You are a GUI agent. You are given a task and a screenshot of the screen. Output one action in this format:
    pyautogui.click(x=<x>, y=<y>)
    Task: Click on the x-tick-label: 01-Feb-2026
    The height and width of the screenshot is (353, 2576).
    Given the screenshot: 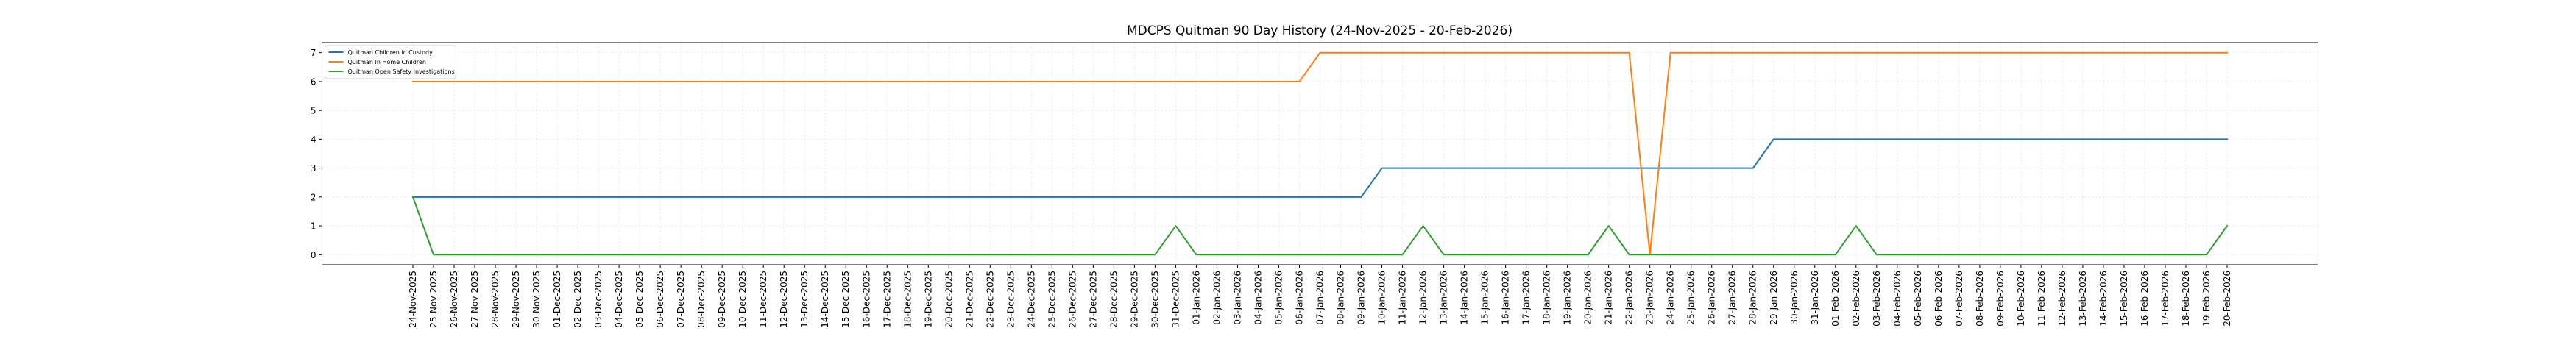 What is the action you would take?
    pyautogui.click(x=1835, y=299)
    